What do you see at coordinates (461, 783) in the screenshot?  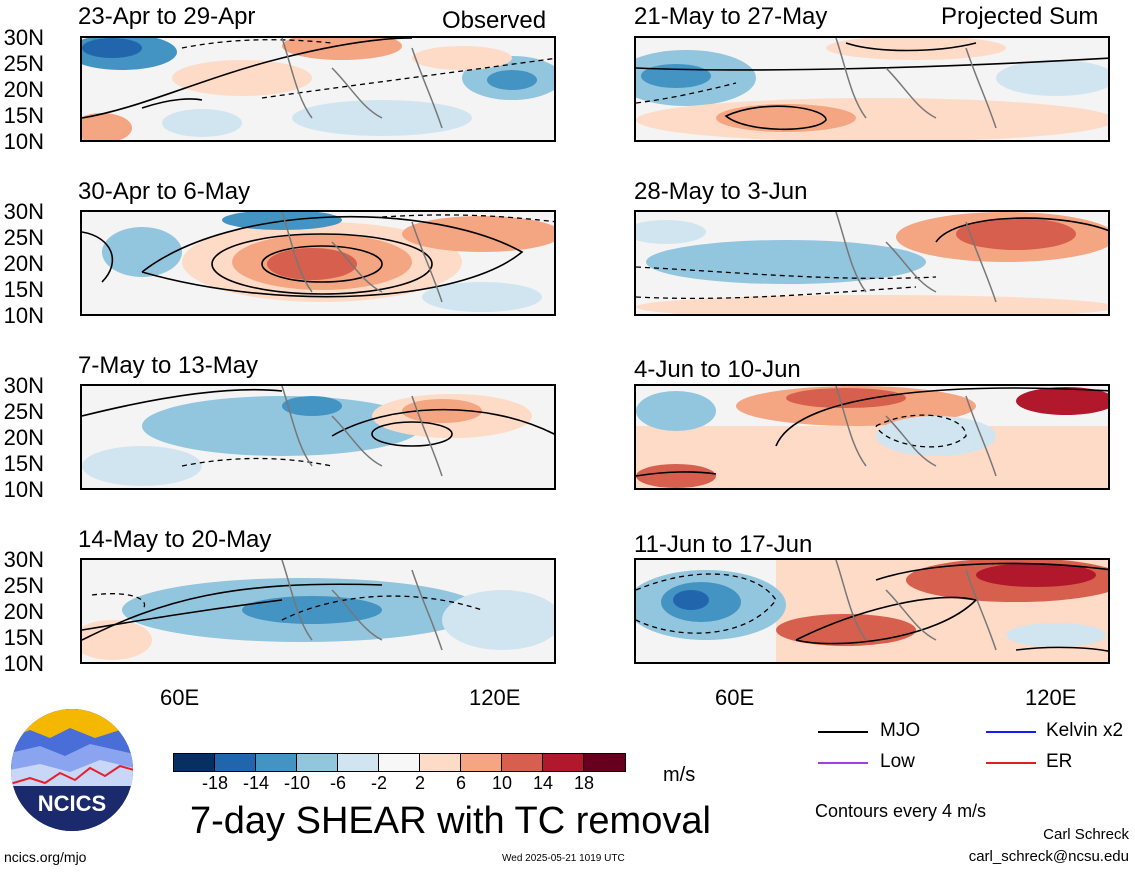 I see `colorbar-tick-label: 6` at bounding box center [461, 783].